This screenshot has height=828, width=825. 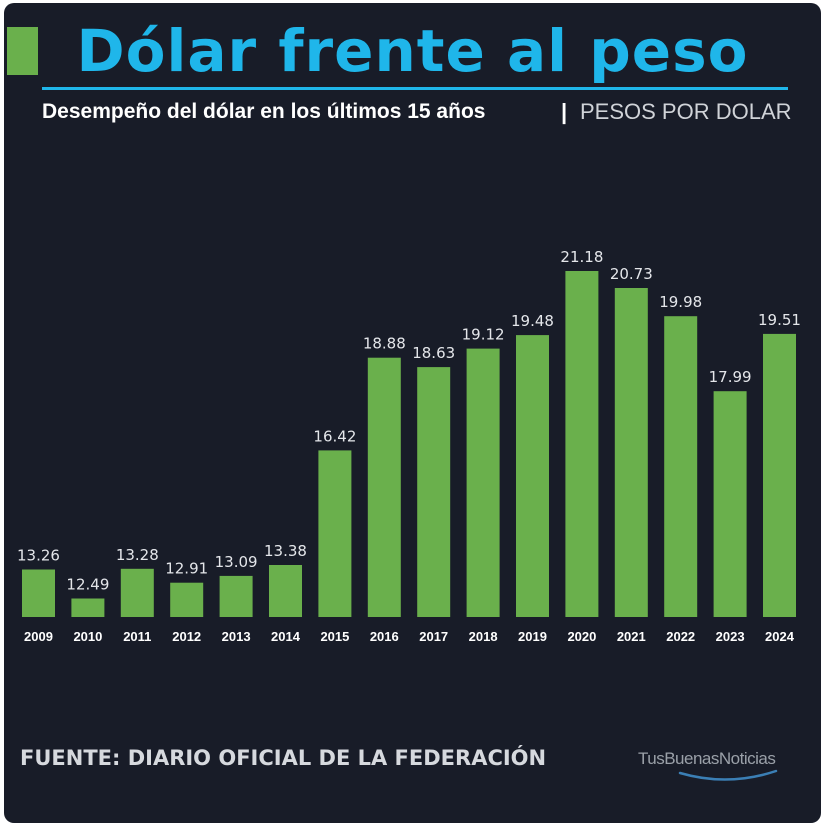 What do you see at coordinates (483, 636) in the screenshot?
I see `x-tick-label: 2018` at bounding box center [483, 636].